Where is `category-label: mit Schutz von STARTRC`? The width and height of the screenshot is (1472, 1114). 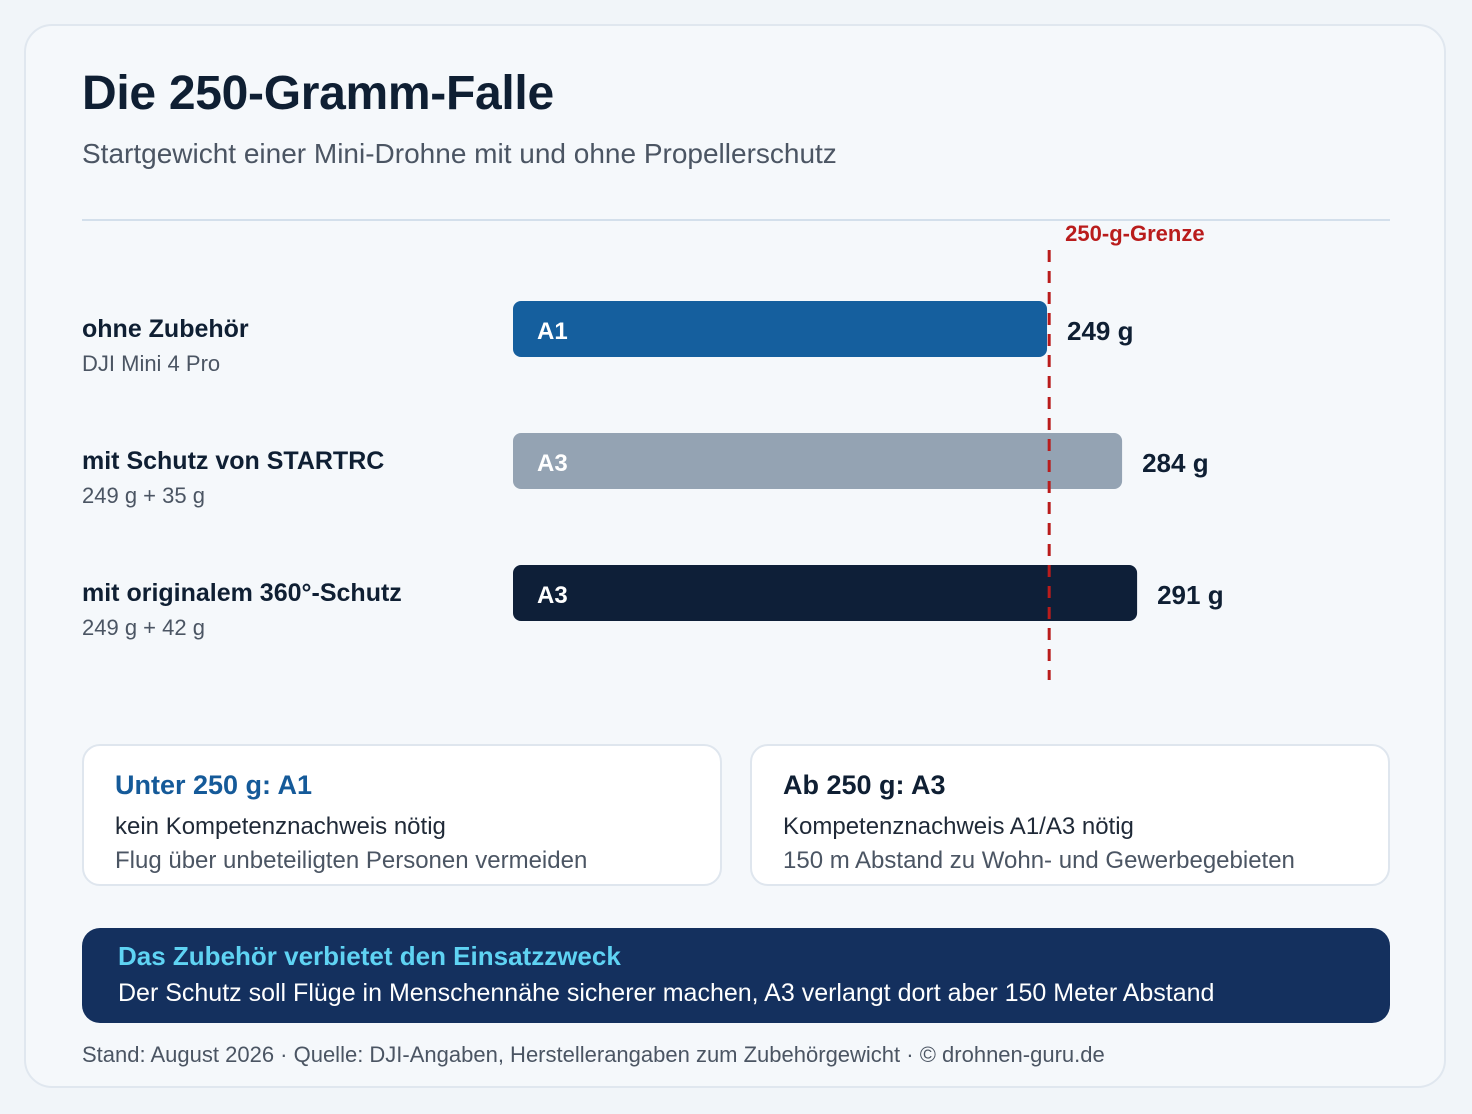
category-label: mit Schutz von STARTRC is located at coordinates (233, 461).